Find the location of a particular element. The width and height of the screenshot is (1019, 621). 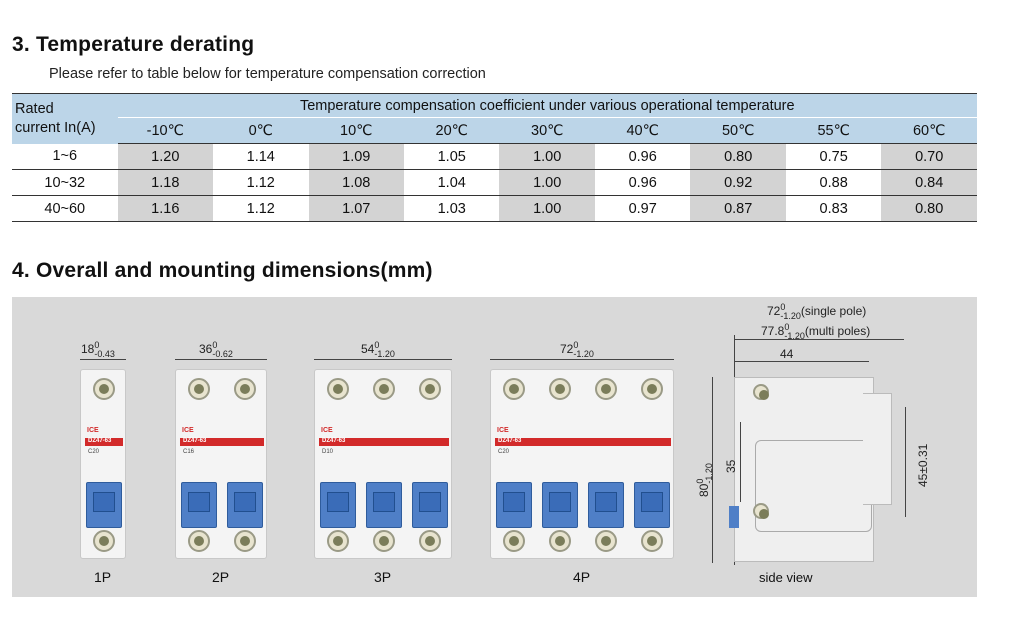

breaker-width-main: 54 is located at coordinates (368, 349).